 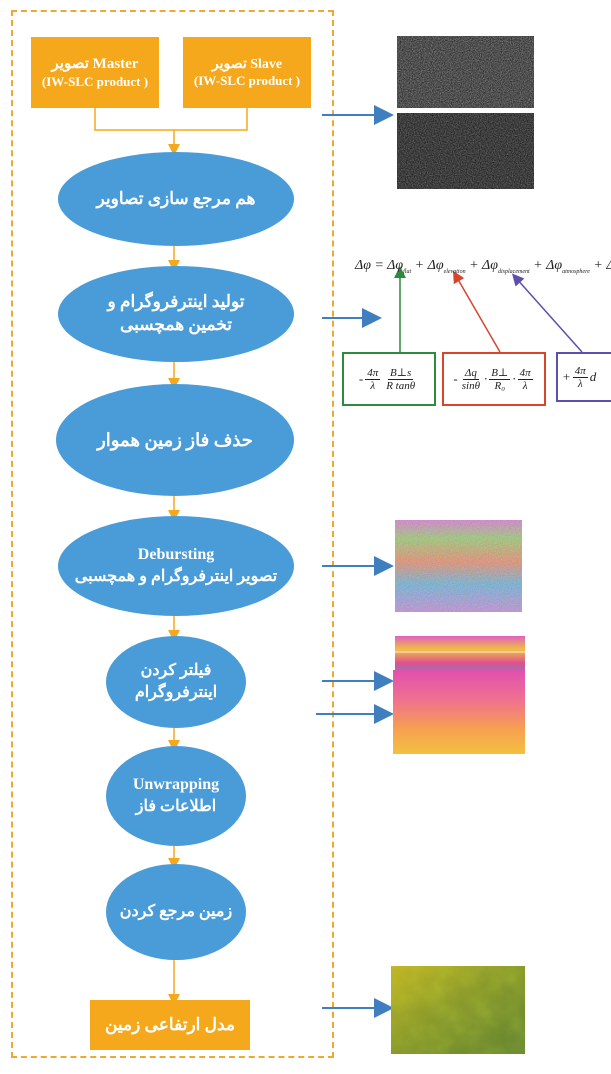 I want to click on flat-frac-2: B⊥s R tanθ, so click(x=400, y=379).